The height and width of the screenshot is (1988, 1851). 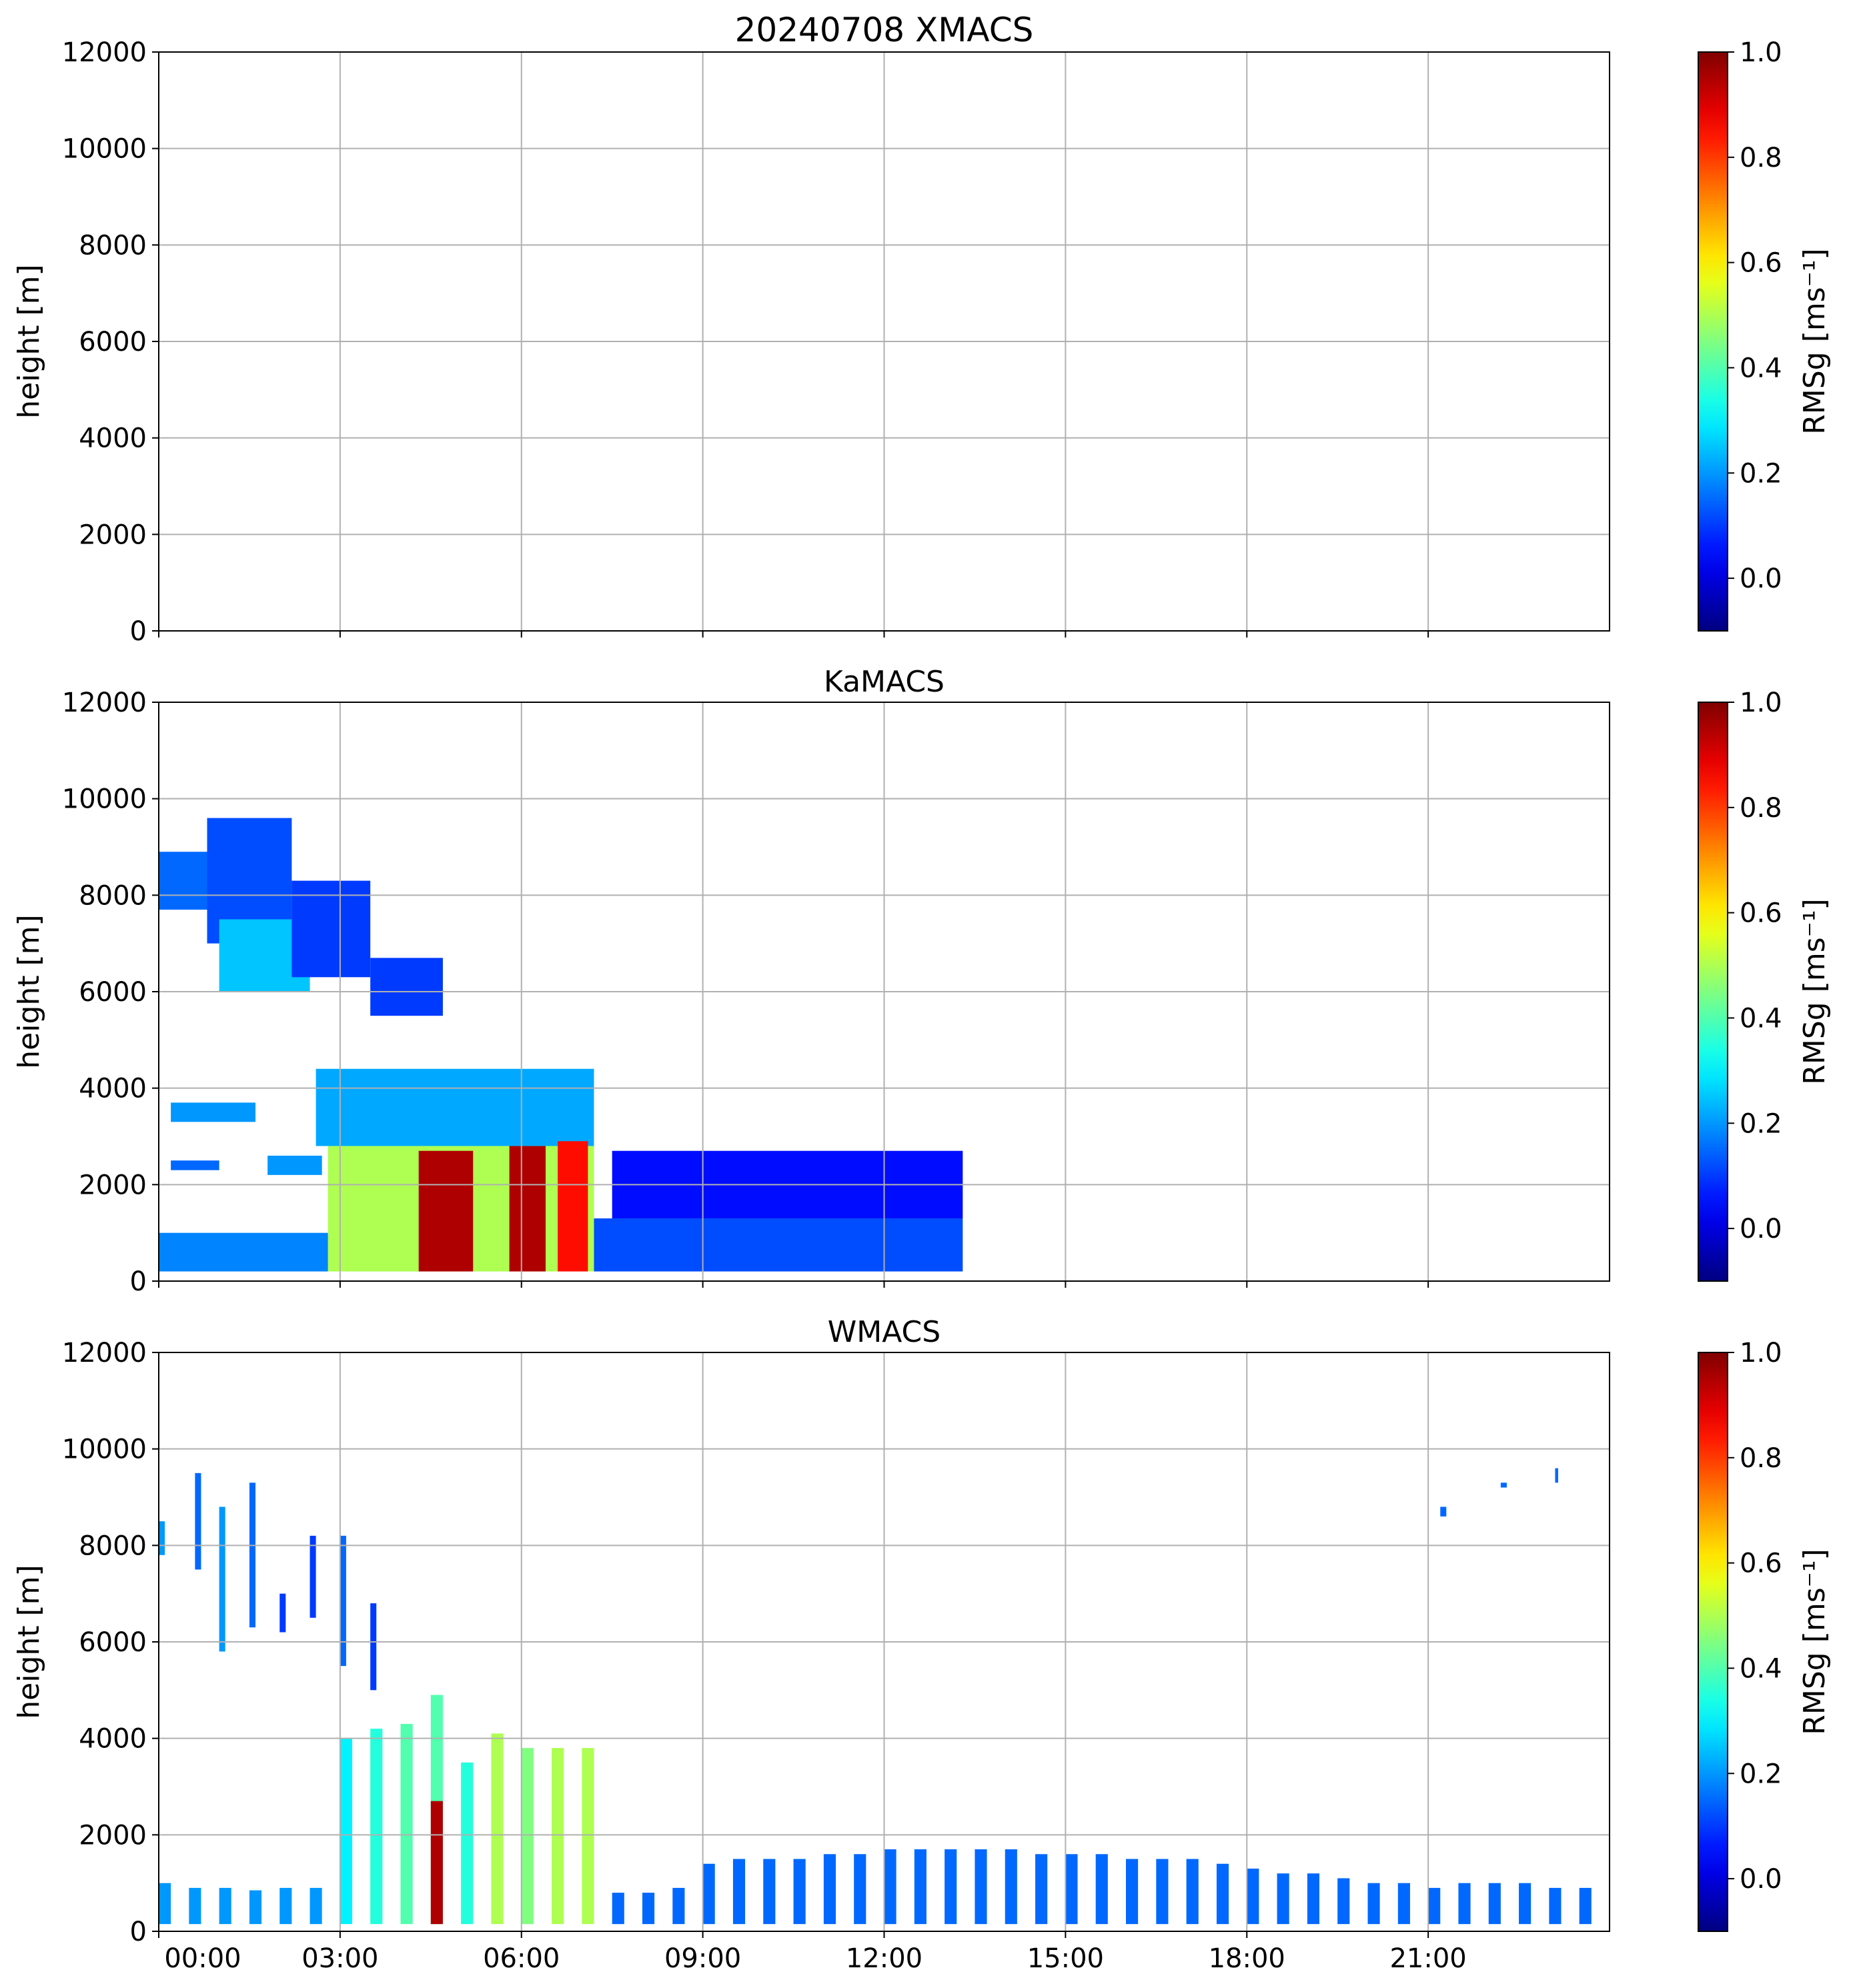 What do you see at coordinates (561, 1045) in the screenshot?
I see `heatmap-data` at bounding box center [561, 1045].